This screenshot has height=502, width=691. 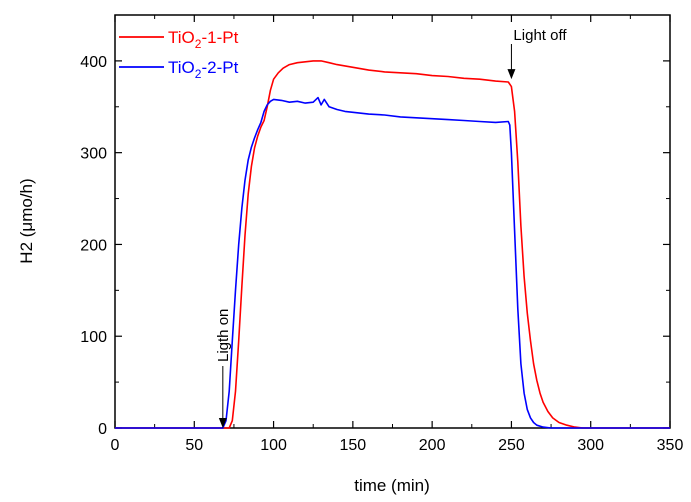 What do you see at coordinates (203, 39) in the screenshot?
I see `legend-label-1: TiO2-1-Pt` at bounding box center [203, 39].